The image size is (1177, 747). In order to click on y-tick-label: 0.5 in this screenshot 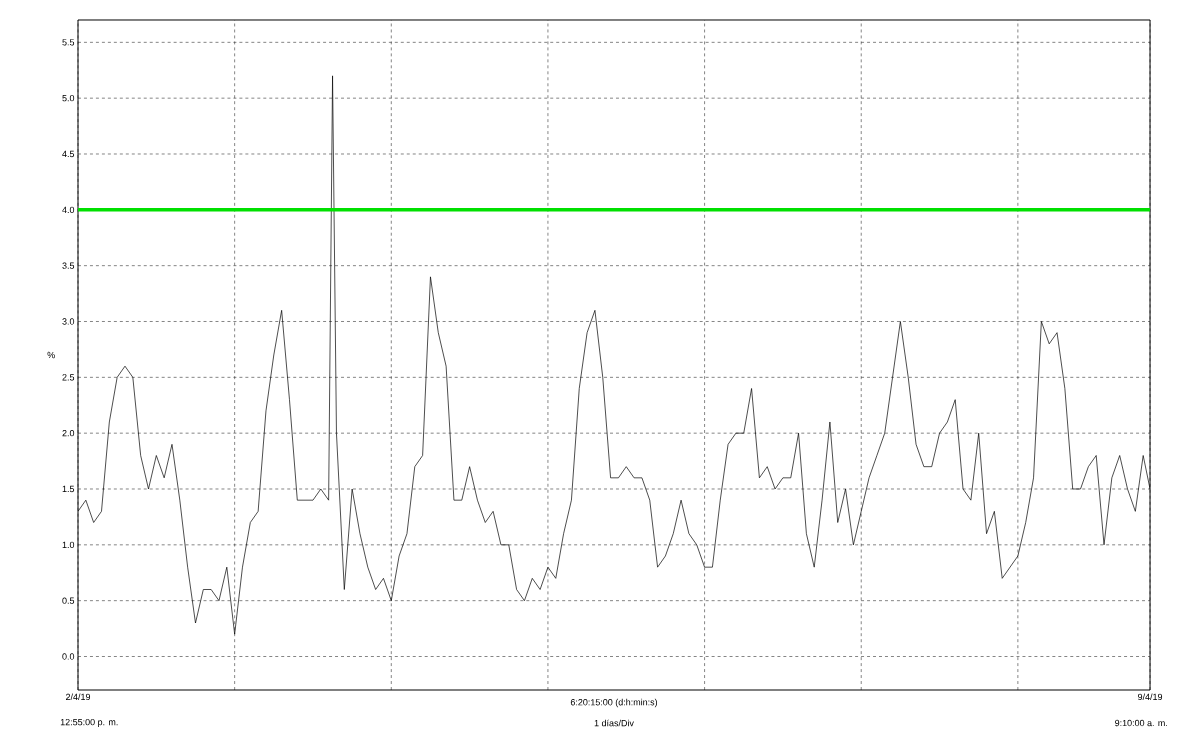, I will do `click(68, 600)`.